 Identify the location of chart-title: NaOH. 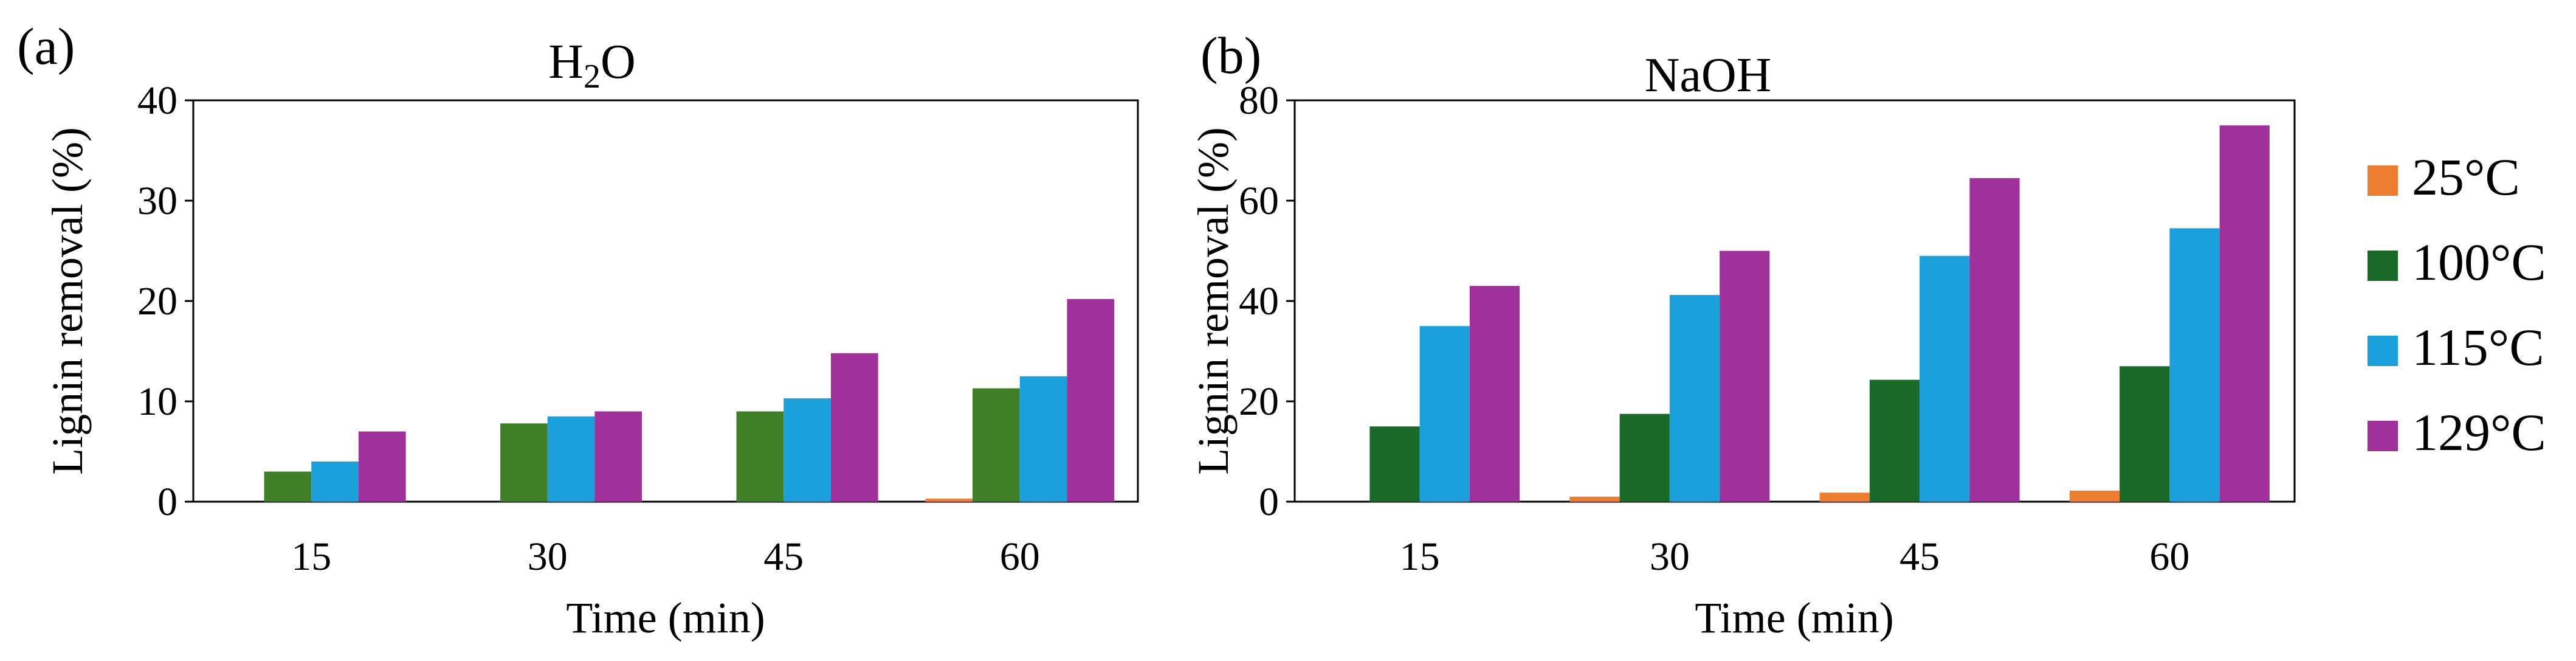
(1709, 76).